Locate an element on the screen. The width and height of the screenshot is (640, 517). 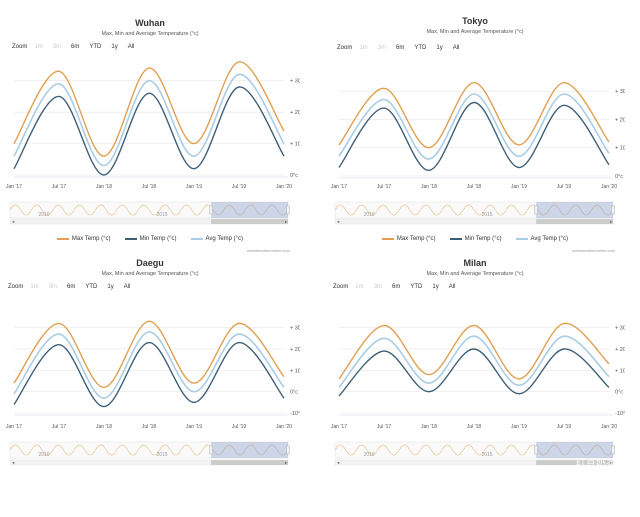
navigator-selection is located at coordinates (249, 210).